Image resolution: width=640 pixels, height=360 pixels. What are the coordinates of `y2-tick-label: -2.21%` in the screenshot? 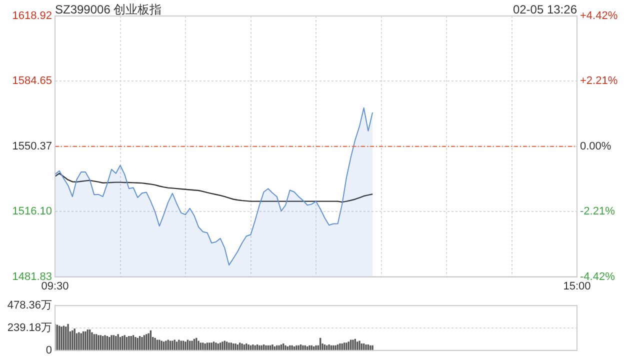 It's located at (598, 212).